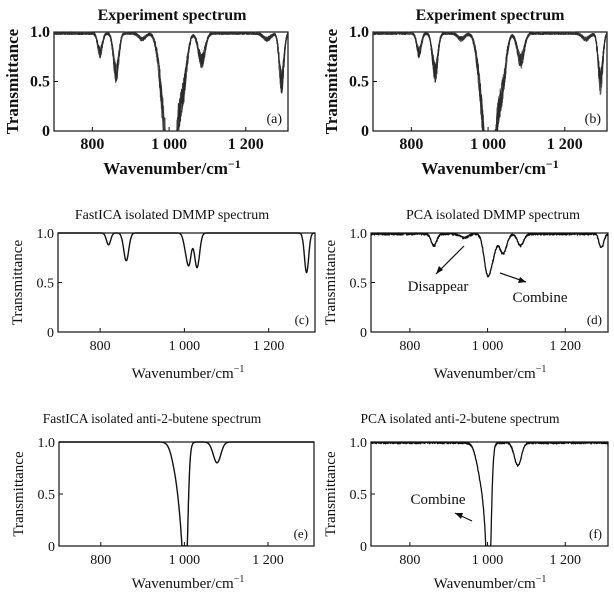 This screenshot has height=596, width=614. What do you see at coordinates (460, 418) in the screenshot?
I see `chart-title: PCA isolated anti-2-butene spectrum` at bounding box center [460, 418].